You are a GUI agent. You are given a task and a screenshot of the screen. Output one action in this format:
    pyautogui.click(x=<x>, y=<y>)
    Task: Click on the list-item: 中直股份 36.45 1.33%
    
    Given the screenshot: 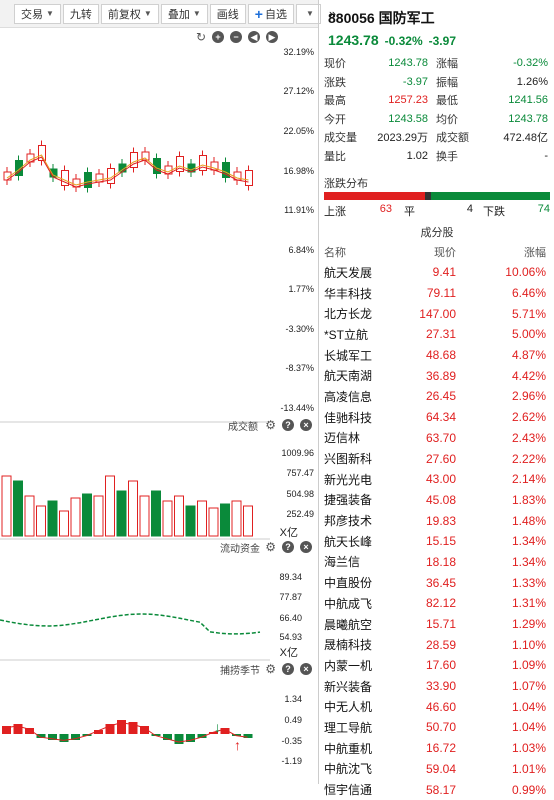 What is the action you would take?
    pyautogui.click(x=438, y=582)
    